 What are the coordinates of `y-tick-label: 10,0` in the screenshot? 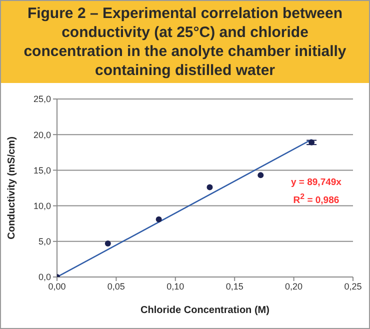 It's located at (42, 205).